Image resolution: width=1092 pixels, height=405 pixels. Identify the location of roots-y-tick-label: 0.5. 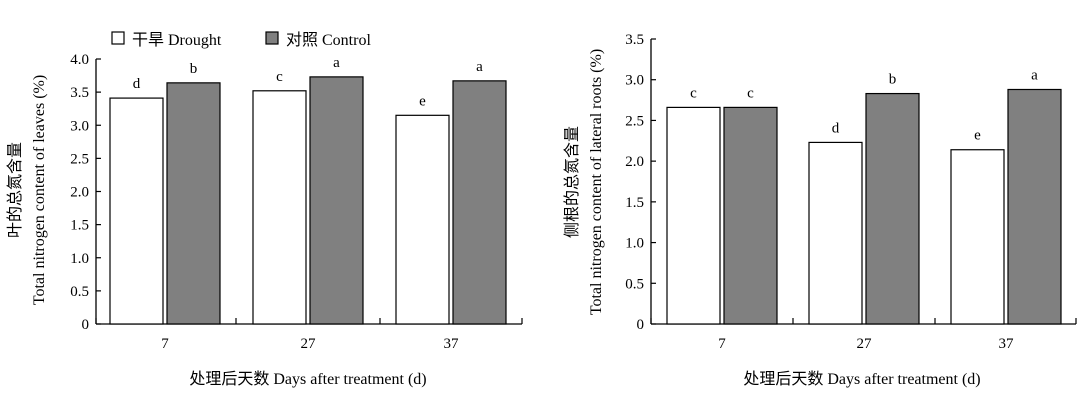
(634, 284).